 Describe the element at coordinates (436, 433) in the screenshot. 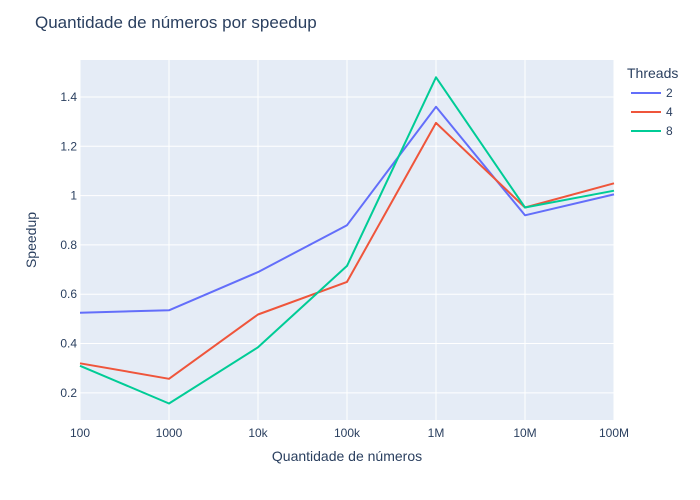

I see `x-tick-label: 1M` at that location.